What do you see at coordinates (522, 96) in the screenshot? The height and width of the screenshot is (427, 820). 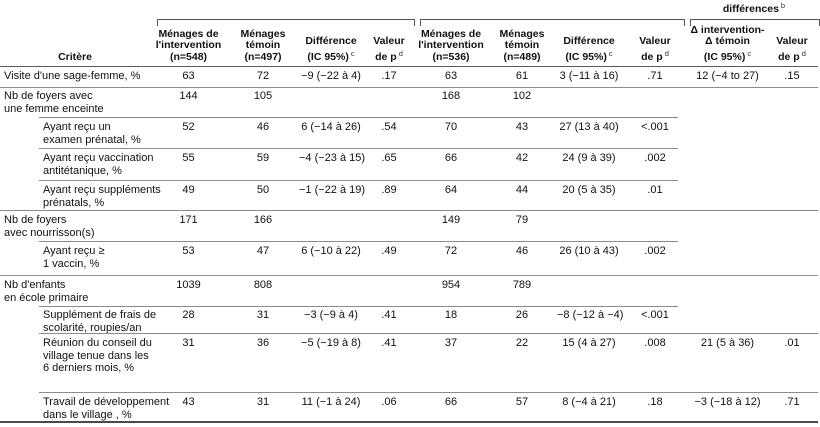 I see `cell-g2-temoin: 102` at bounding box center [522, 96].